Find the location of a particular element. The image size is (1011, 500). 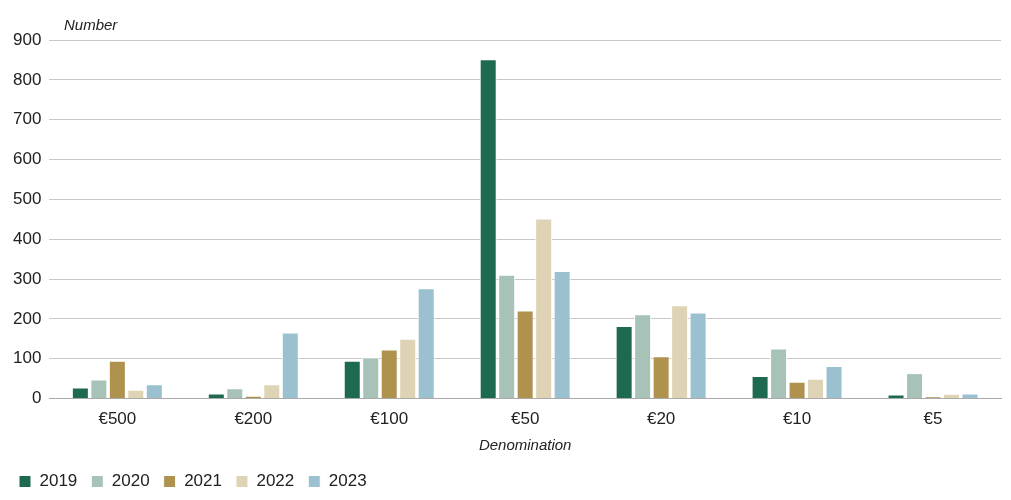

y-tick-label: 500 is located at coordinates (27, 199).